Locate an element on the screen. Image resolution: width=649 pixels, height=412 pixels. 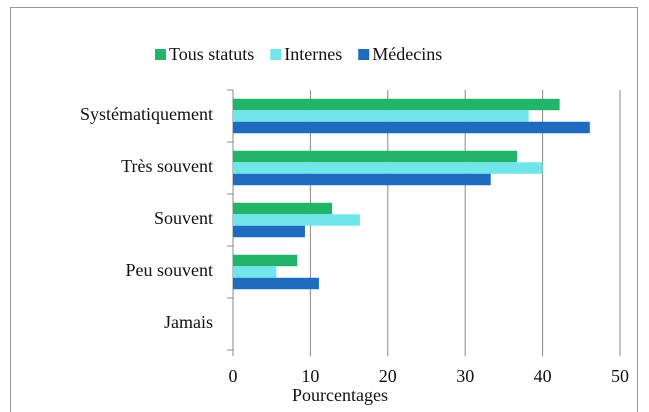
x-tick-label: 50 is located at coordinates (620, 376).